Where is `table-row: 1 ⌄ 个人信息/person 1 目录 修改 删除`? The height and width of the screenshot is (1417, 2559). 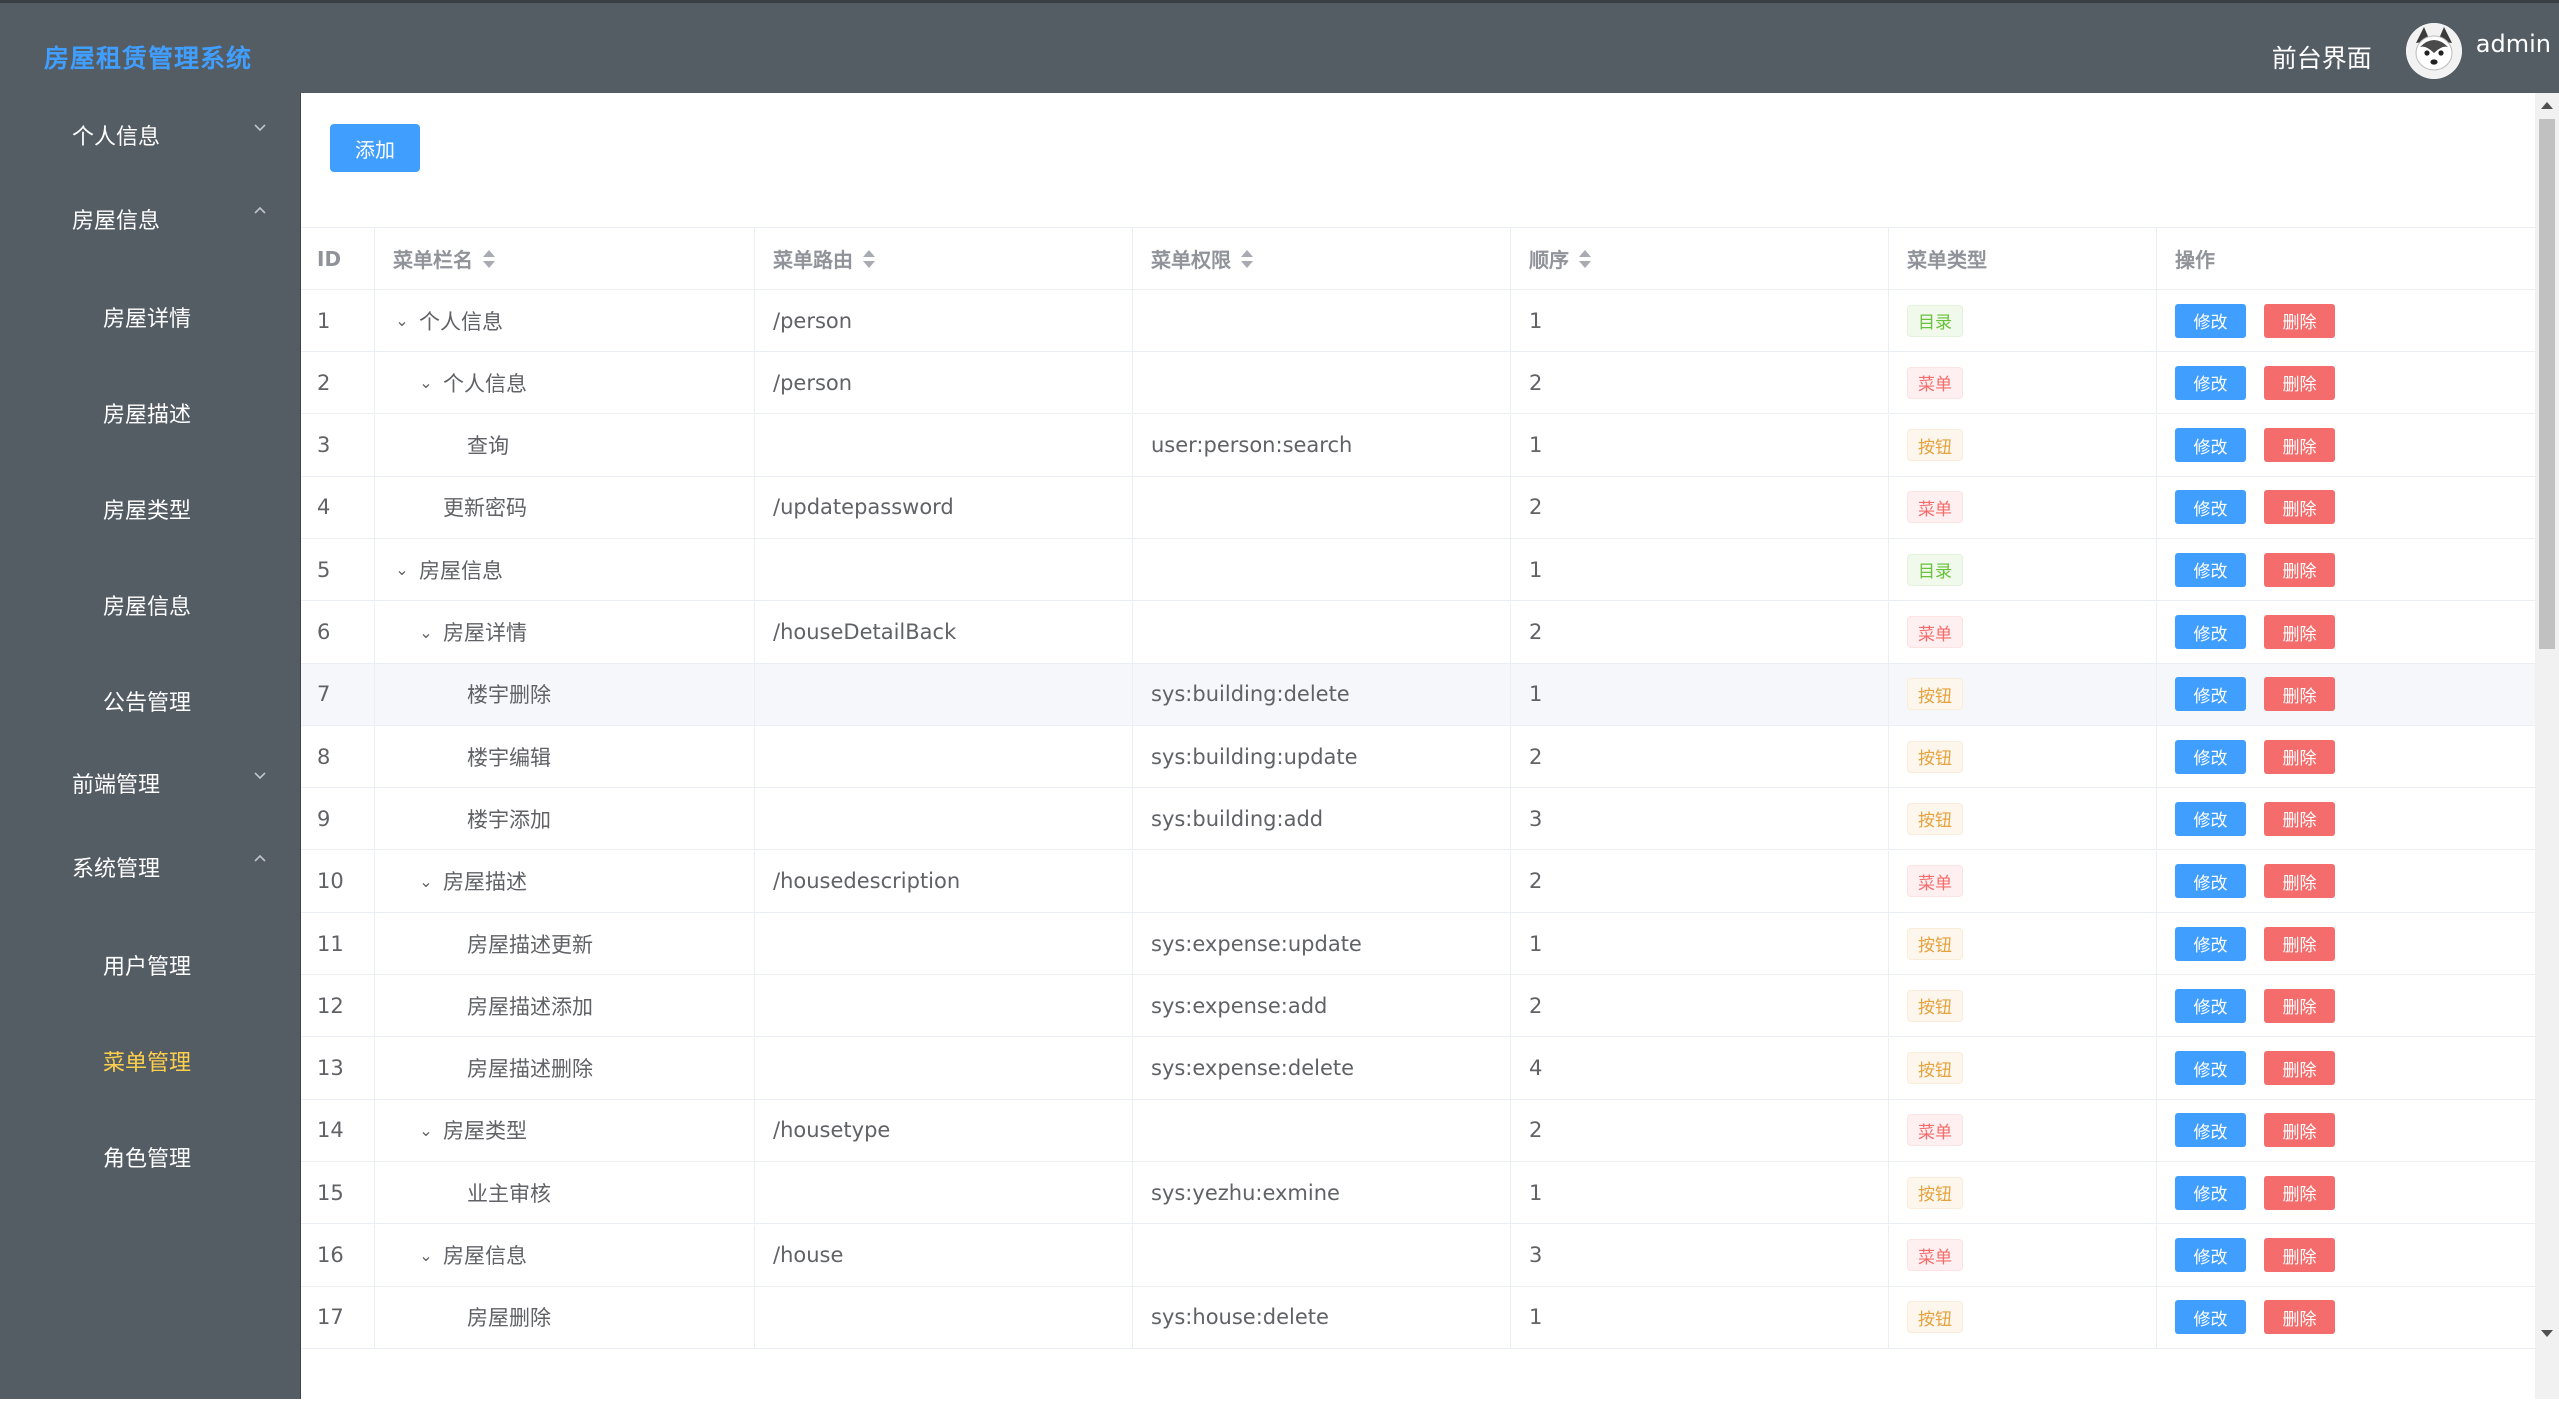 table-row: 1 ⌄ 个人信息/person 1 目录 修改 删除 is located at coordinates (1418, 321).